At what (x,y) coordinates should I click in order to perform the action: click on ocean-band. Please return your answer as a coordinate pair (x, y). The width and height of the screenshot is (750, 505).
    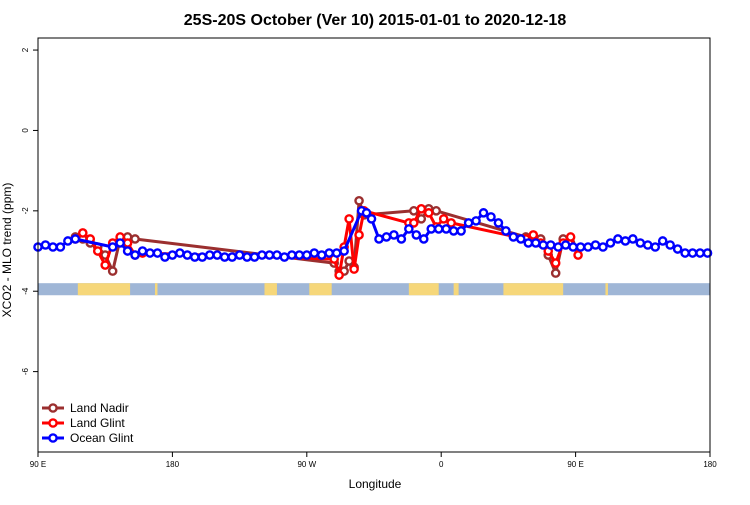
    Looking at the image, I should click on (374, 289).